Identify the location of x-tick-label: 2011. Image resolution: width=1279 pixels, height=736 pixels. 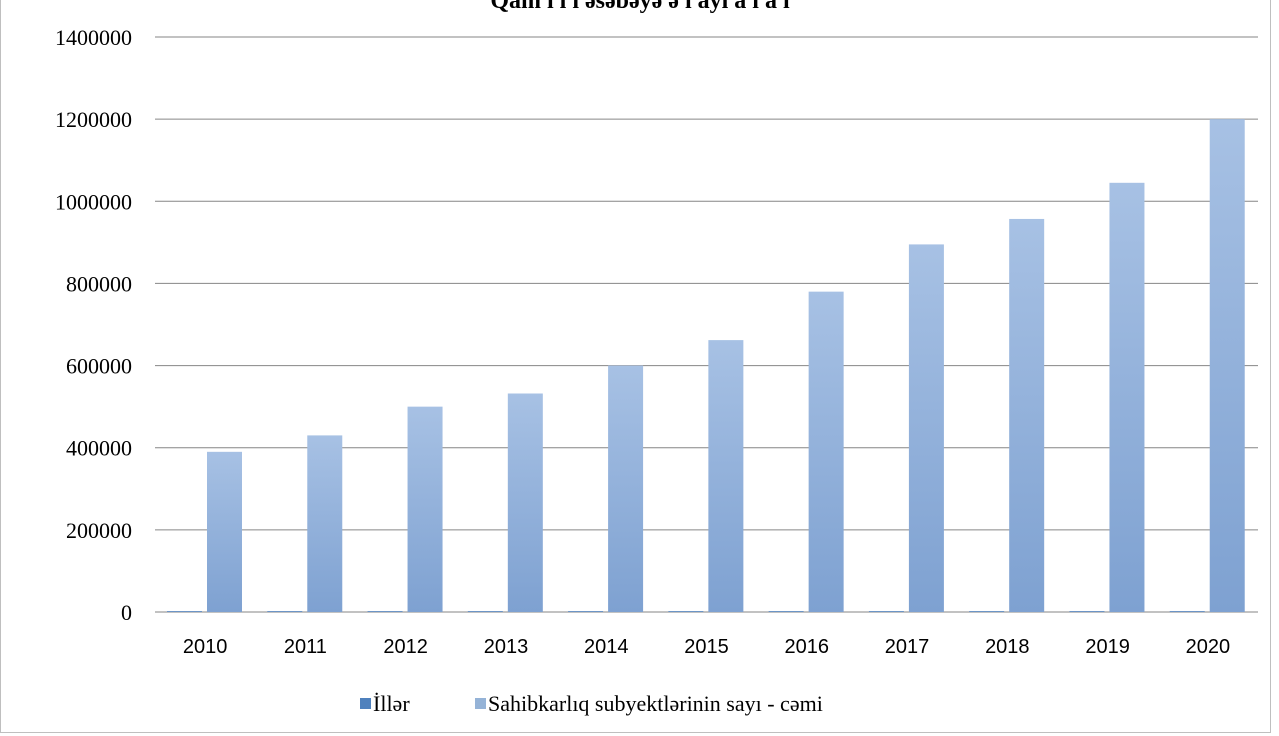
(305, 647).